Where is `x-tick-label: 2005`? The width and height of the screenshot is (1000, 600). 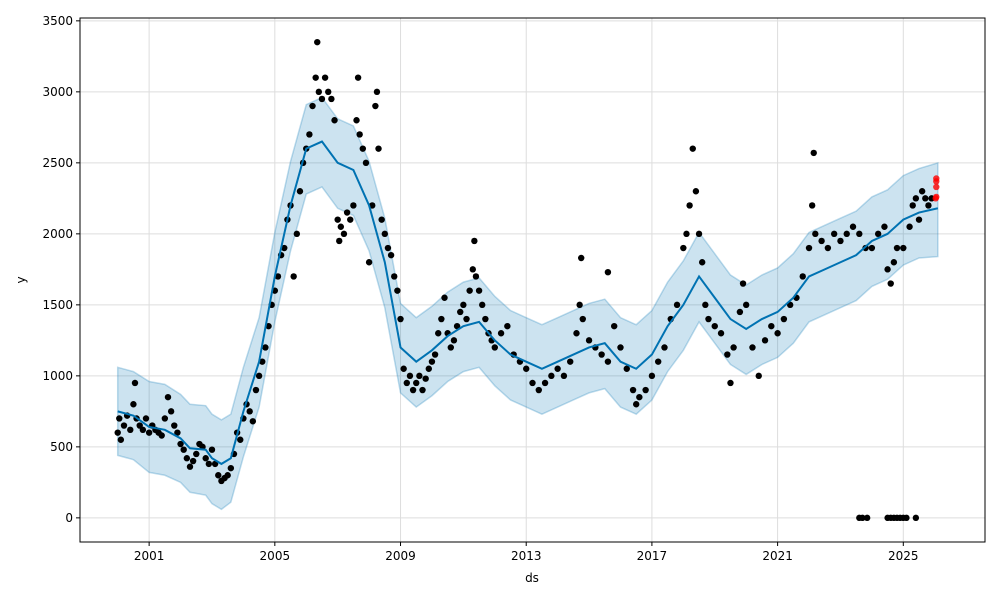
x-tick-label: 2005 is located at coordinates (275, 556).